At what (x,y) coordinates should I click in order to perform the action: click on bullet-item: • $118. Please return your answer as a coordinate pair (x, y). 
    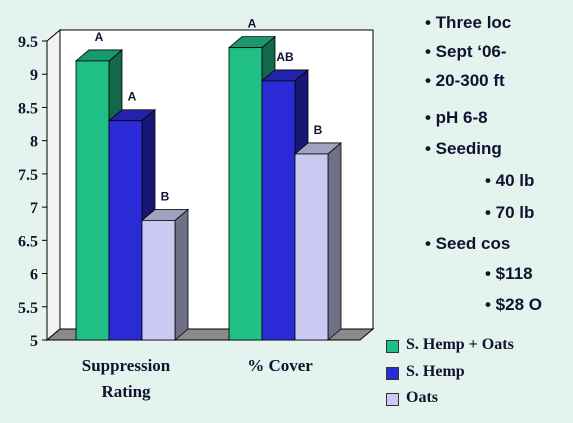
    Looking at the image, I should click on (509, 273).